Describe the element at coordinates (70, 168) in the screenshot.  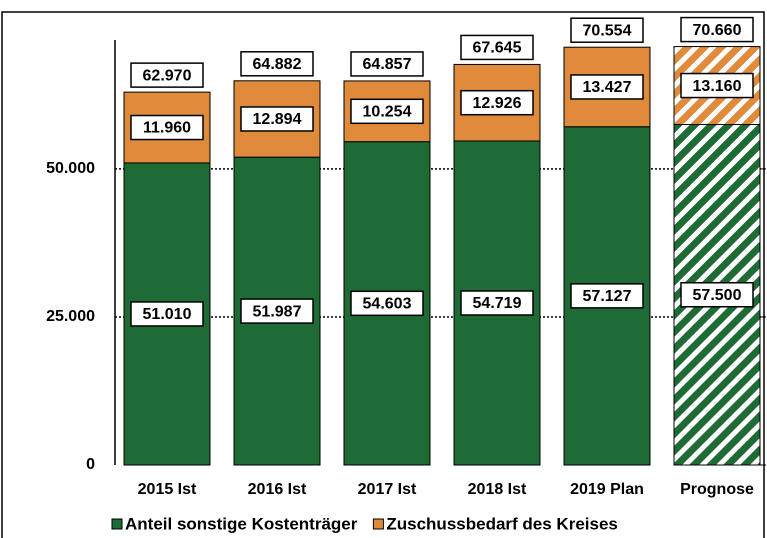
I see `y-tick-label: 50.000` at that location.